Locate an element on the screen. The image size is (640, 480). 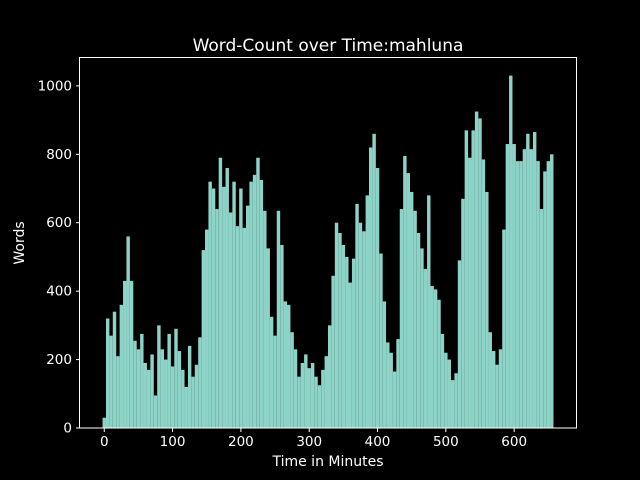
chart-title: Word-Count over Time:mahluna is located at coordinates (328, 46).